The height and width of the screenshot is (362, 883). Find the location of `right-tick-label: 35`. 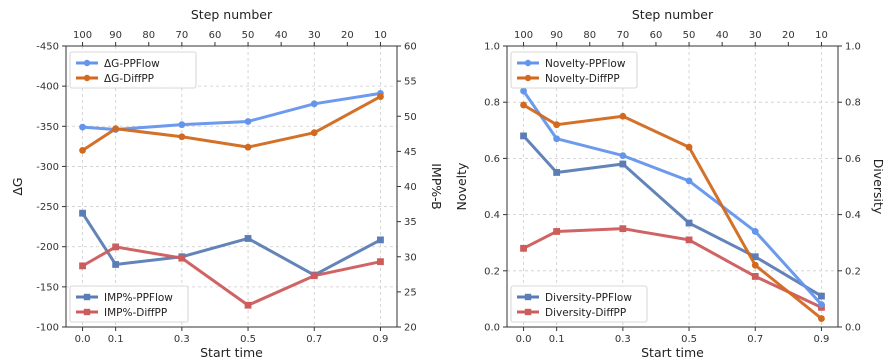

right-tick-label: 35 is located at coordinates (410, 222).